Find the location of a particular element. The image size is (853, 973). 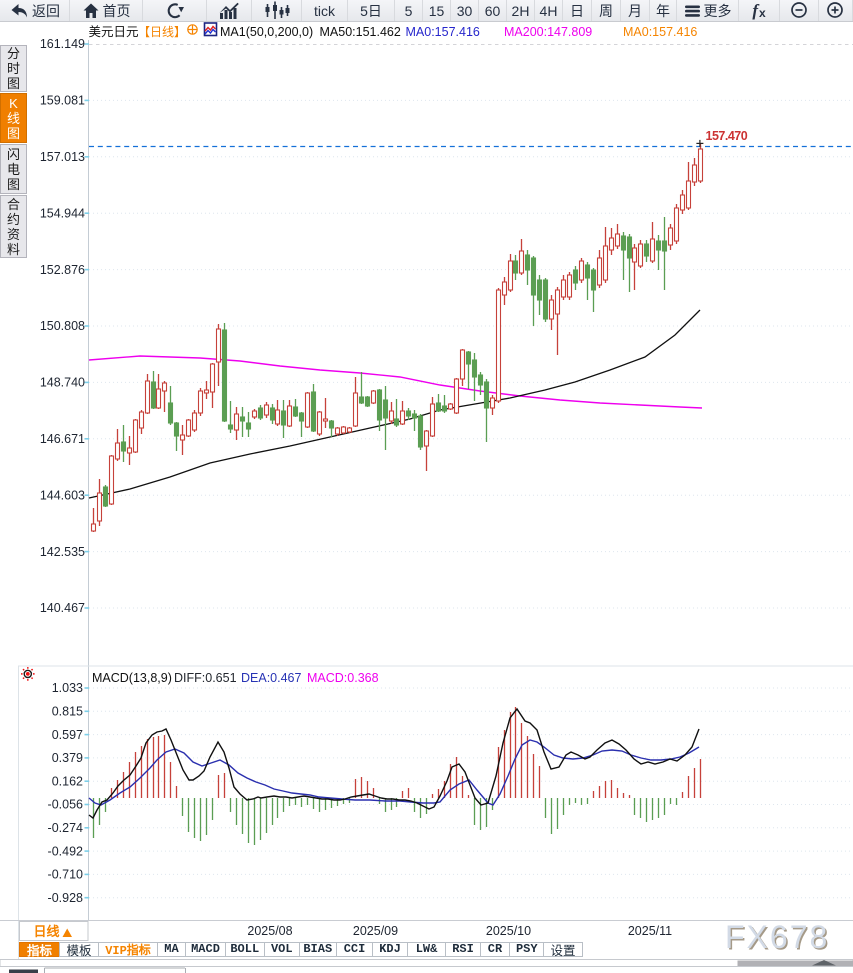

svg-text: 140.467 is located at coordinates (62, 608).